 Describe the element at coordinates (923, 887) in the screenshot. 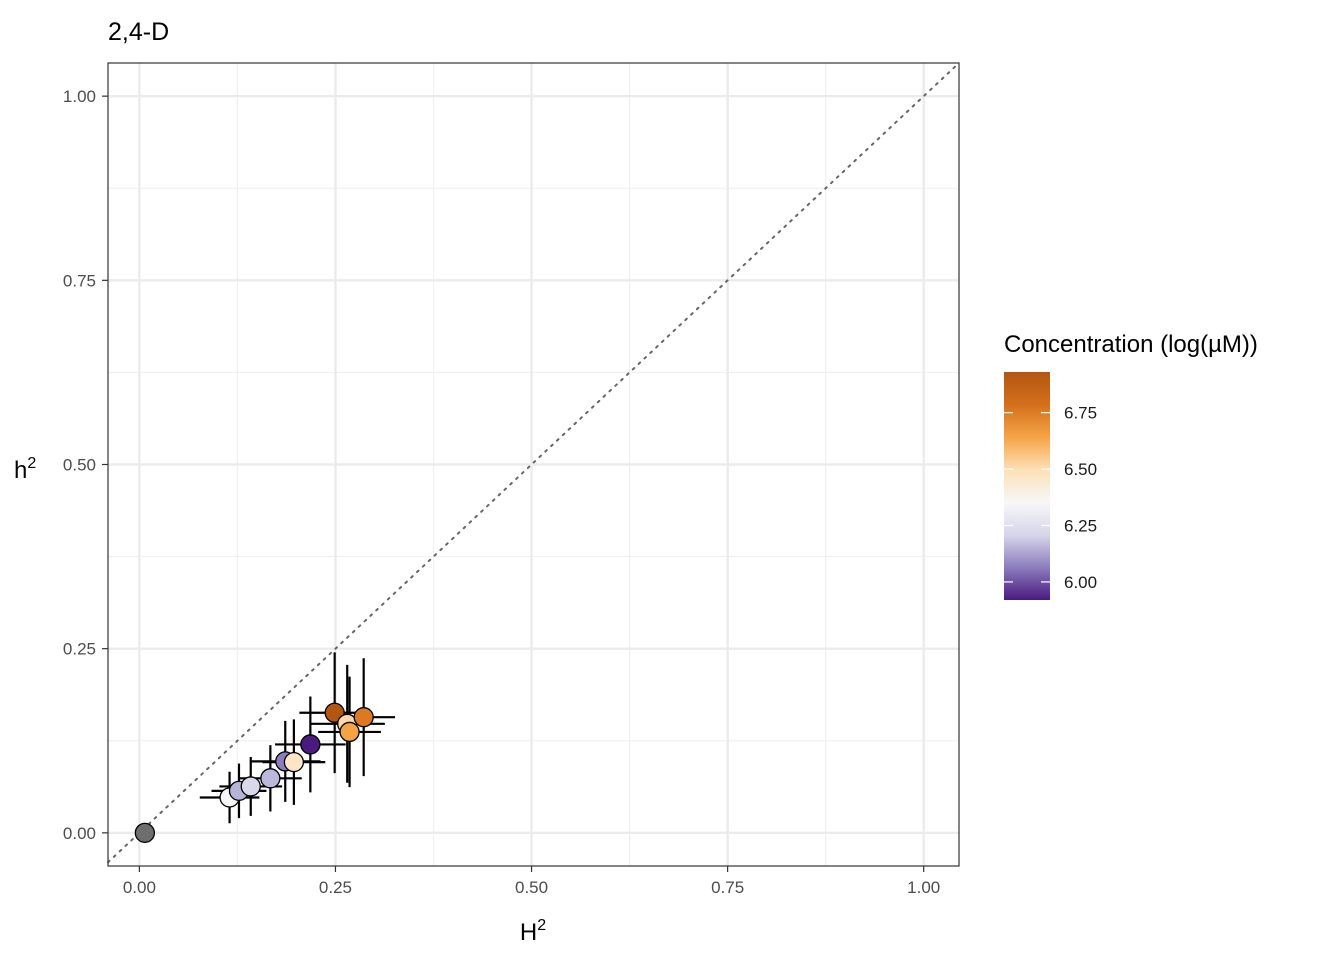

I see `x-tick-label: 1.00` at that location.